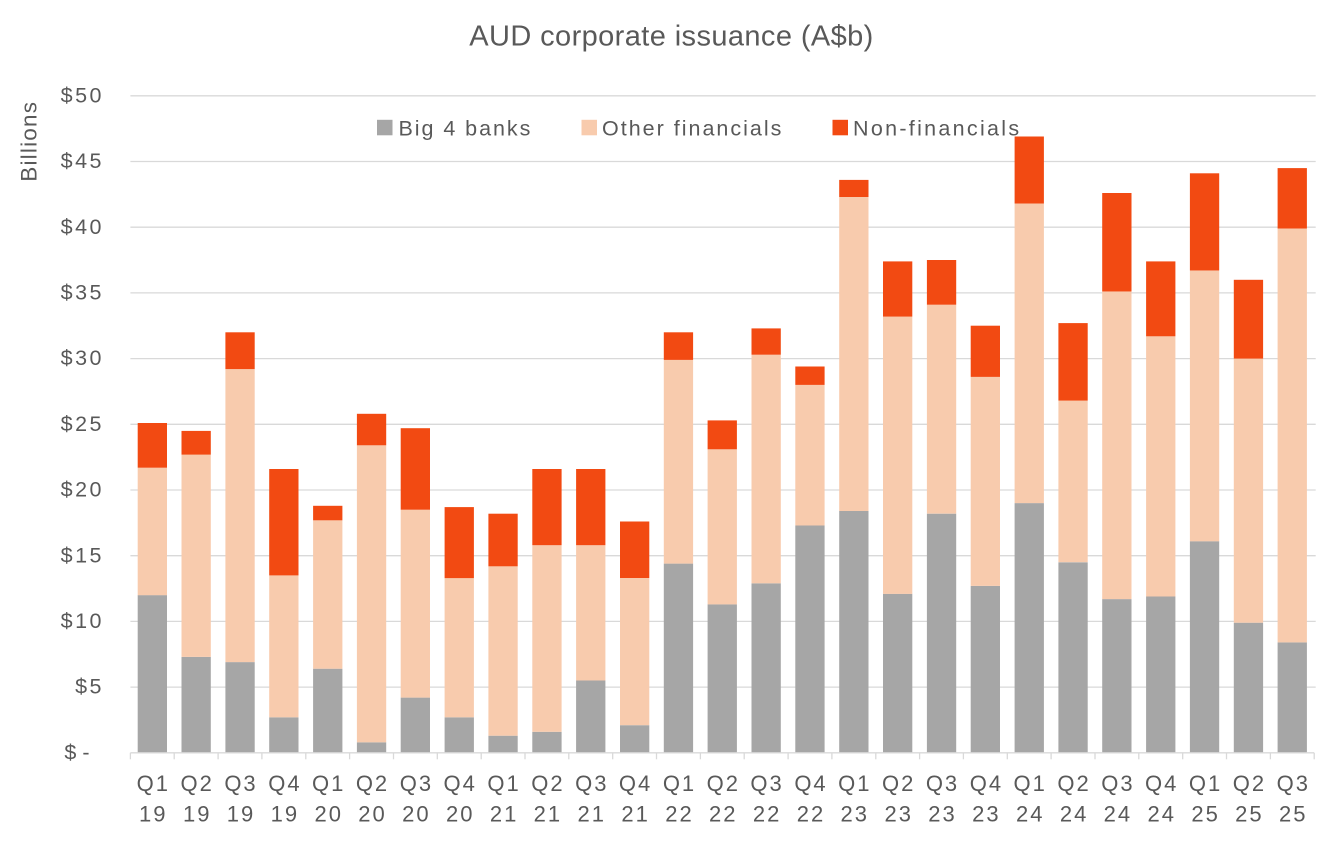 Image resolution: width=1341 pixels, height=852 pixels. I want to click on svg-text: $20, so click(82, 490).